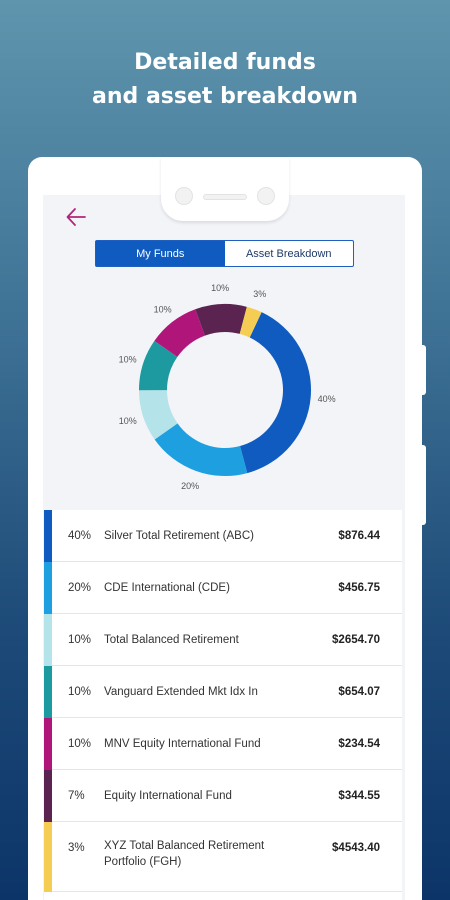  I want to click on fund-amount: $344.55, so click(359, 796).